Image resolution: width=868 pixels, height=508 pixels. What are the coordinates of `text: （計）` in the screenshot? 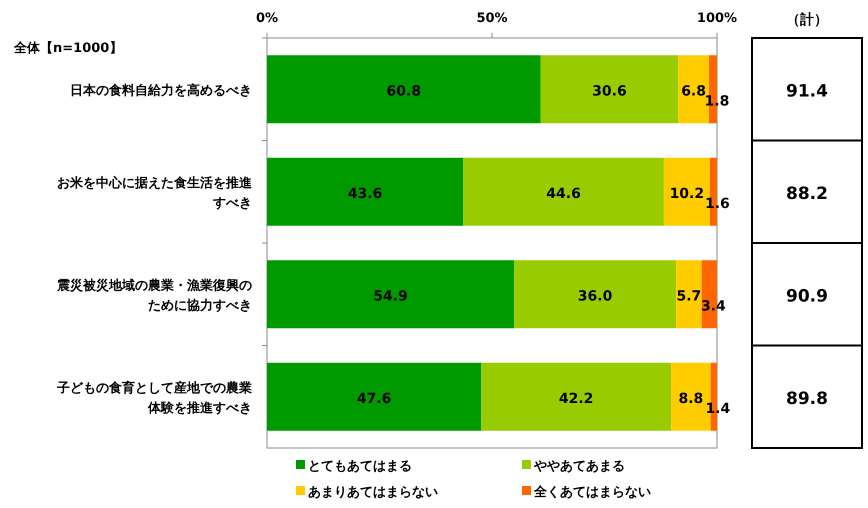 It's located at (807, 20).